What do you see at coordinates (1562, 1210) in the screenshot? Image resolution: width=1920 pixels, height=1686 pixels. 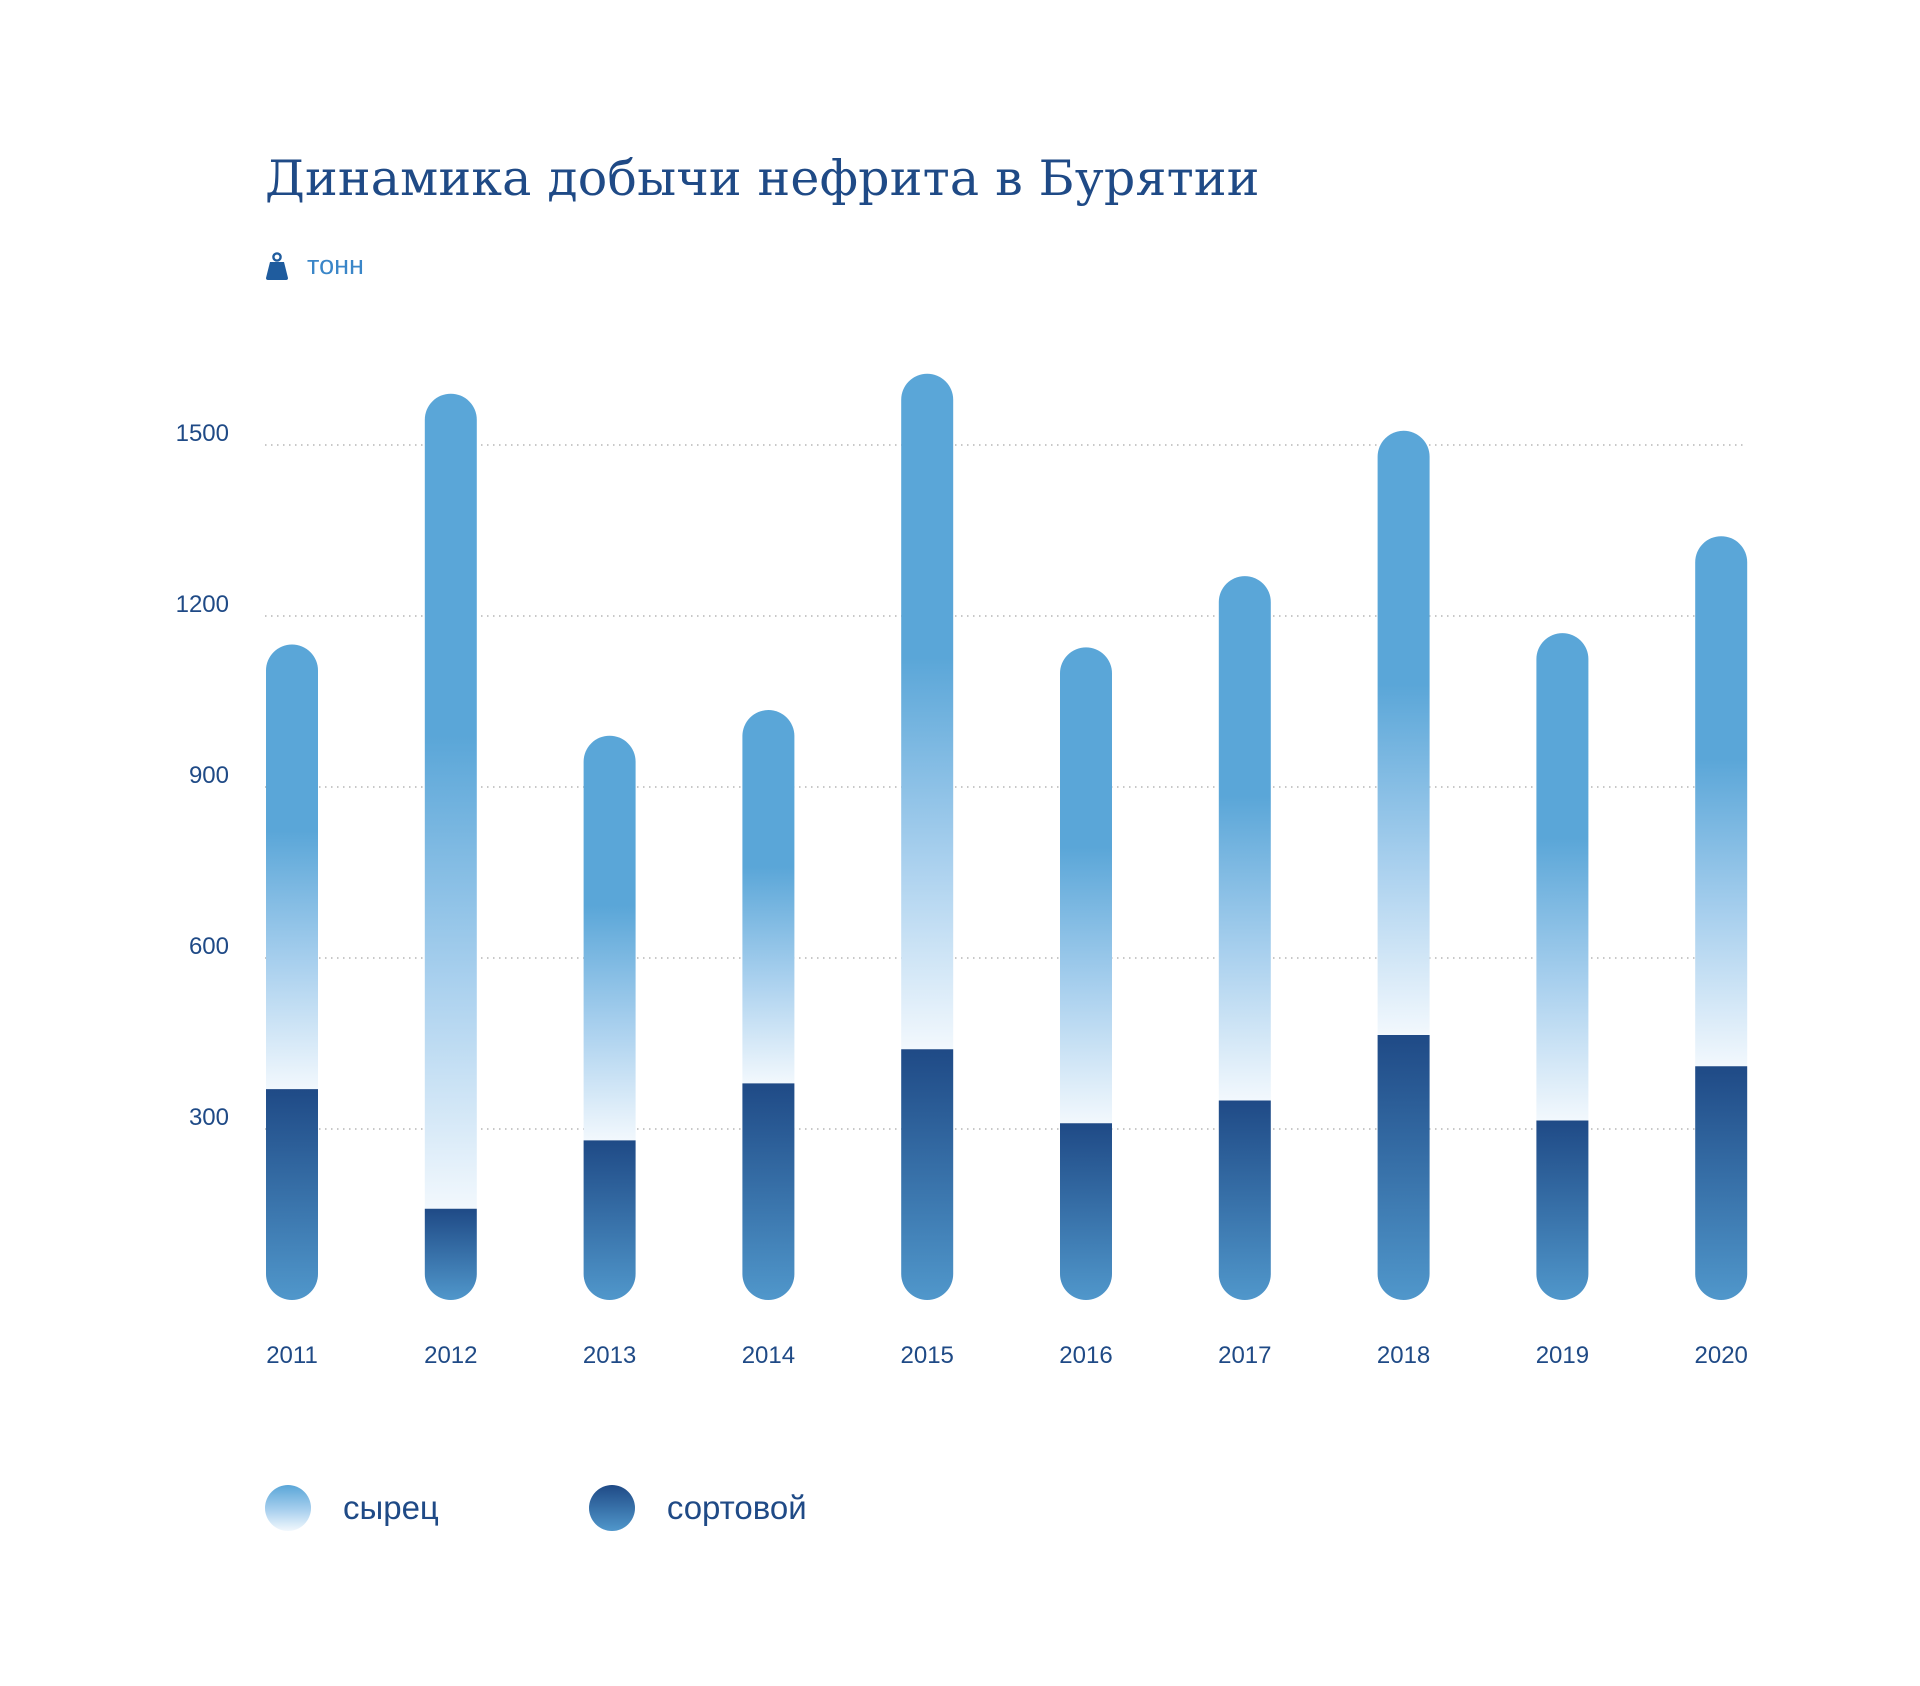 I see `bar-sort-2019` at bounding box center [1562, 1210].